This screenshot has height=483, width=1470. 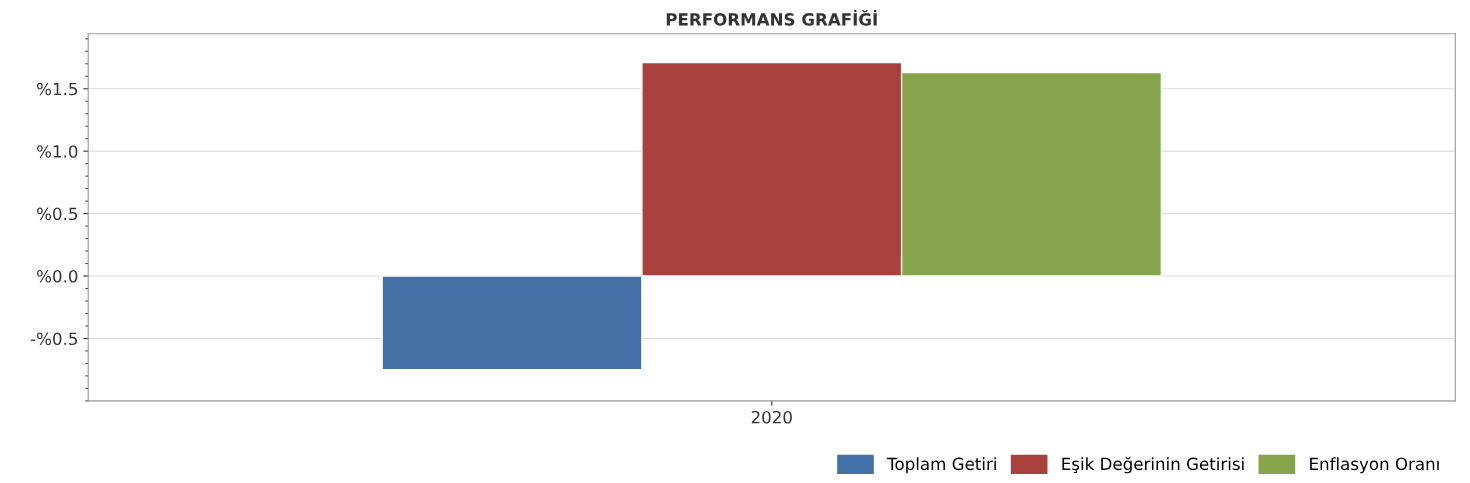 What do you see at coordinates (57, 89) in the screenshot?
I see `y-tick-label: %1.5` at bounding box center [57, 89].